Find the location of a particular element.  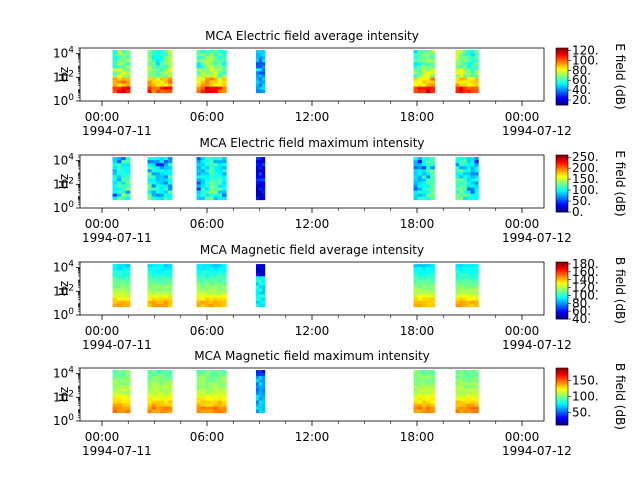

x-tick-label: 12:00 is located at coordinates (312, 331).